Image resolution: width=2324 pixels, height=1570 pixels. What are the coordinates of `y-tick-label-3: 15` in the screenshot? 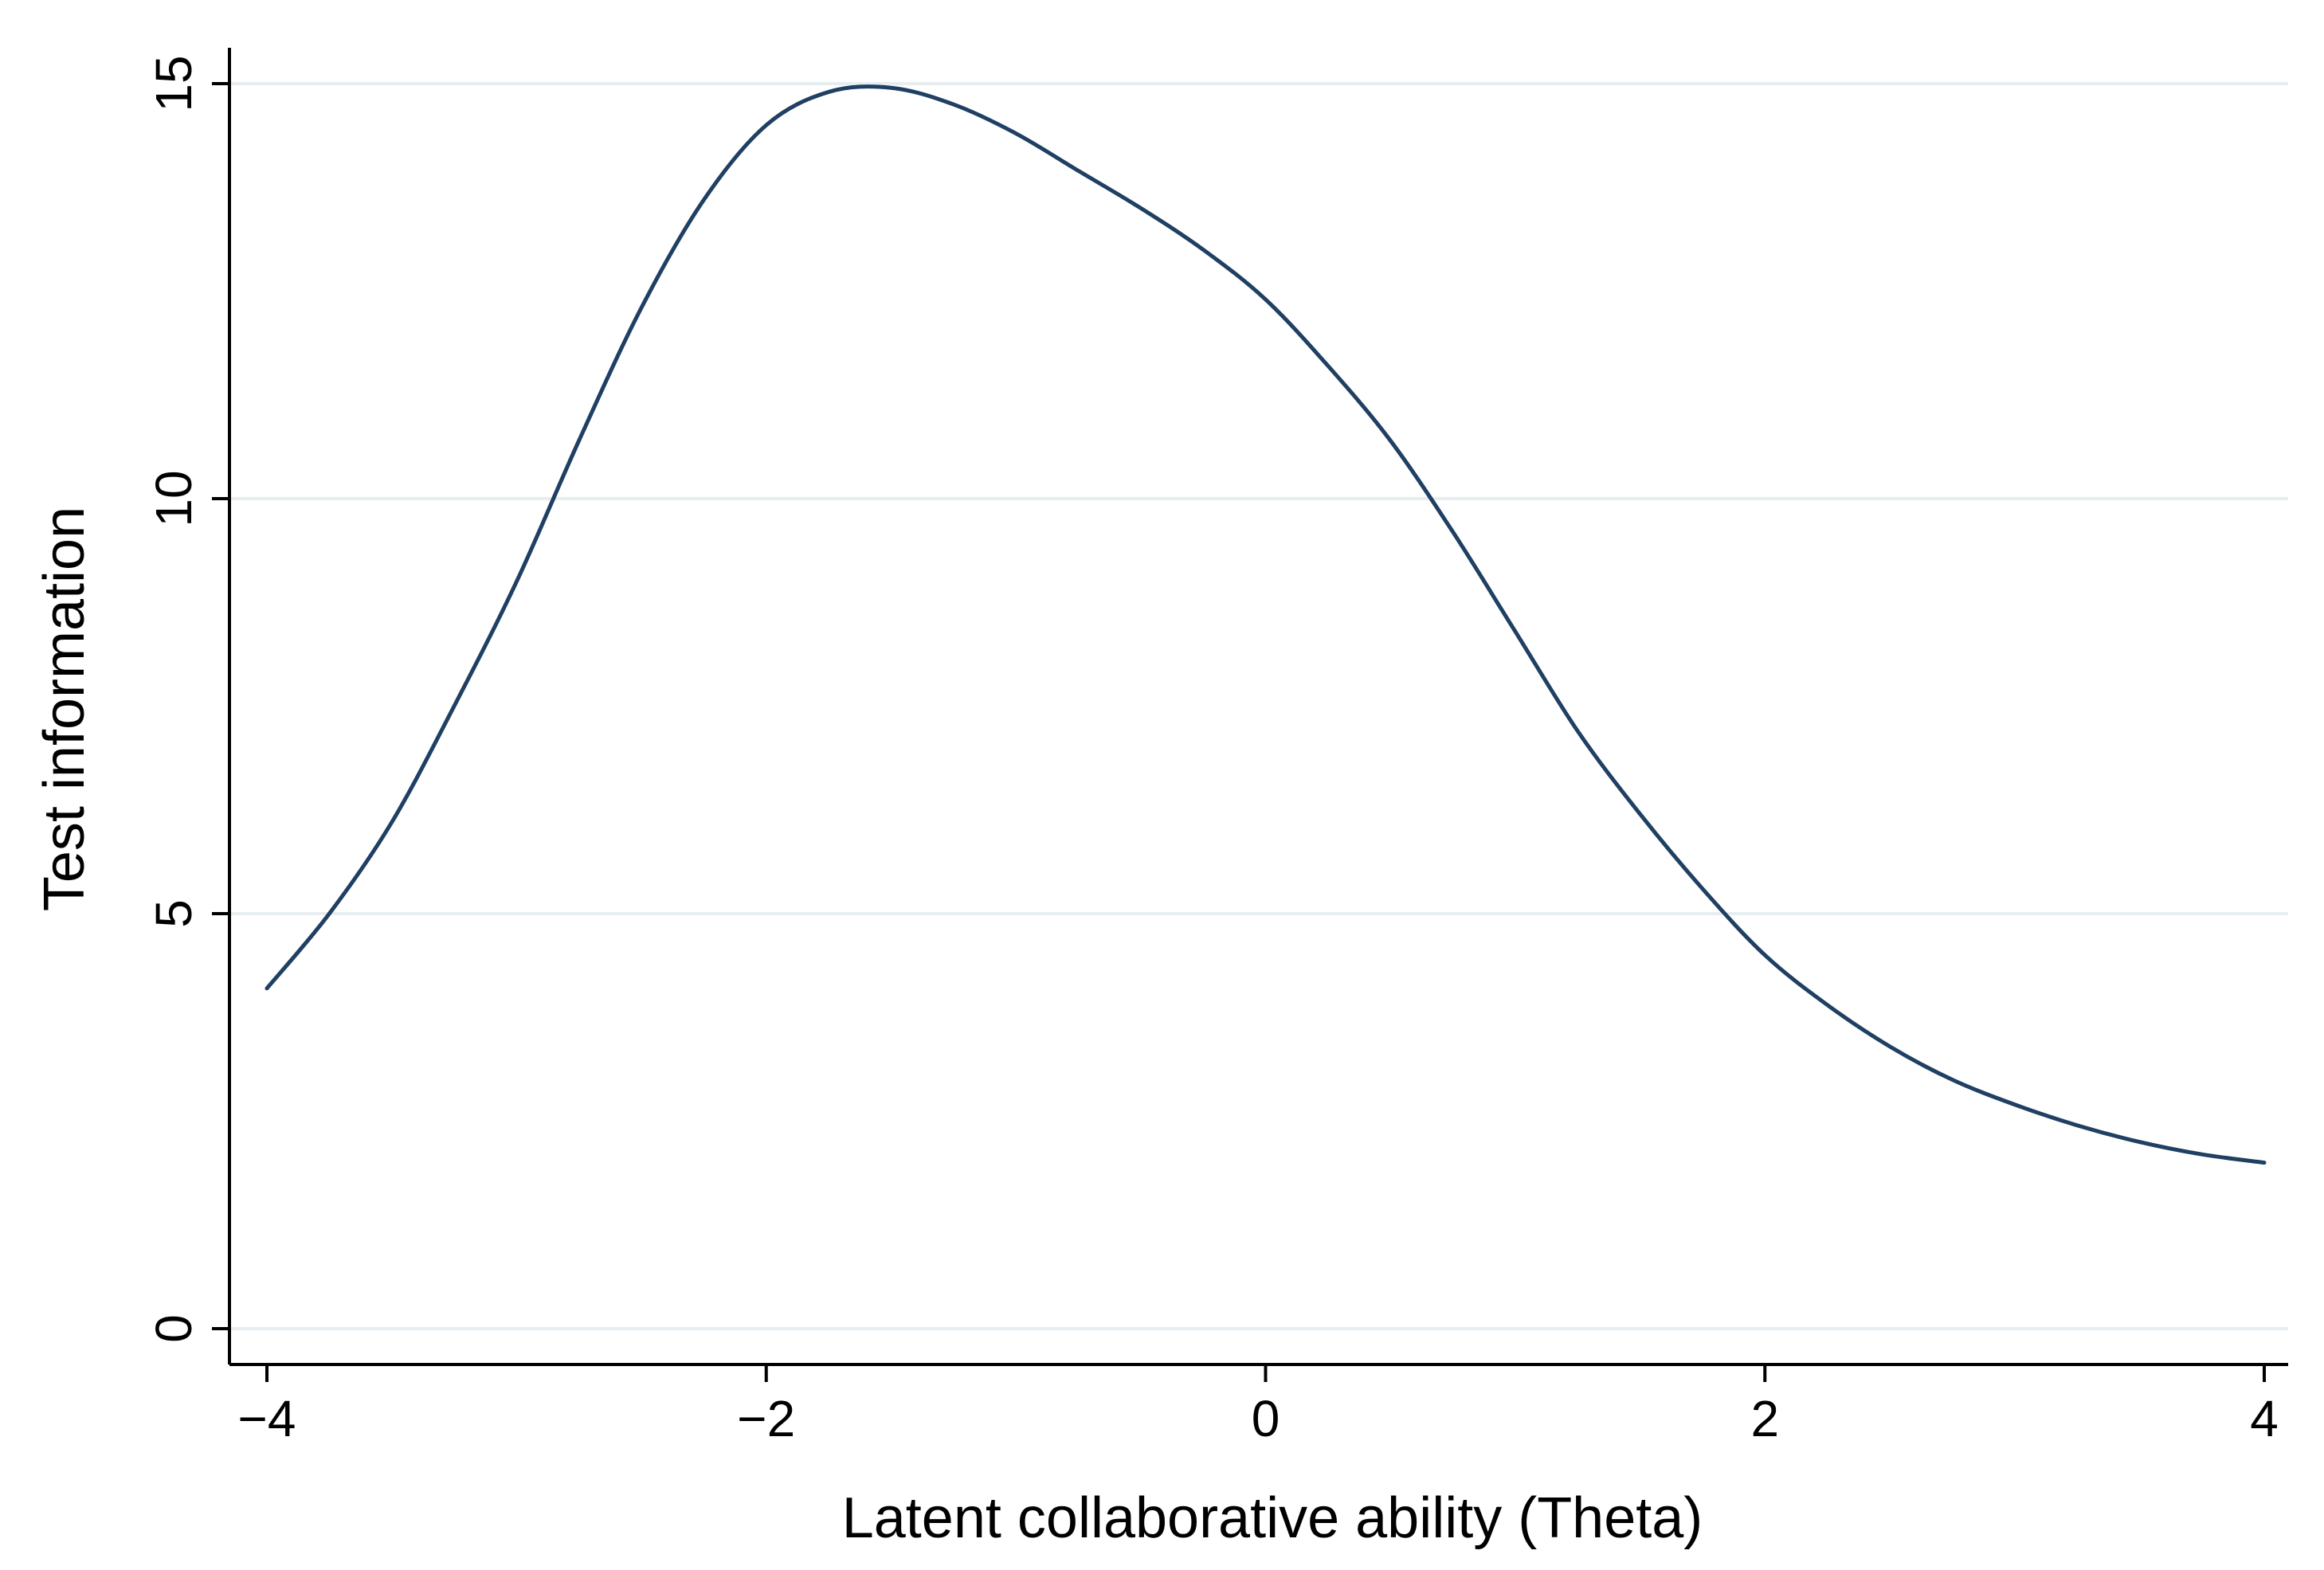 It's located at (173, 83).